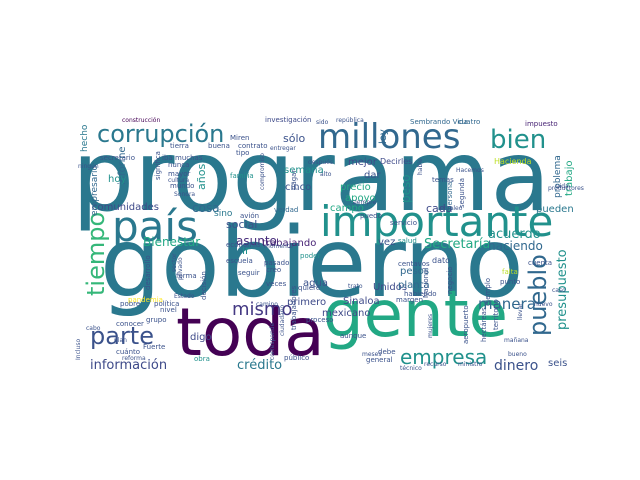 The height and width of the screenshot is (480, 640). Describe the element at coordinates (294, 307) in the screenshot. I see `cloud-word: trabajadores` at that location.